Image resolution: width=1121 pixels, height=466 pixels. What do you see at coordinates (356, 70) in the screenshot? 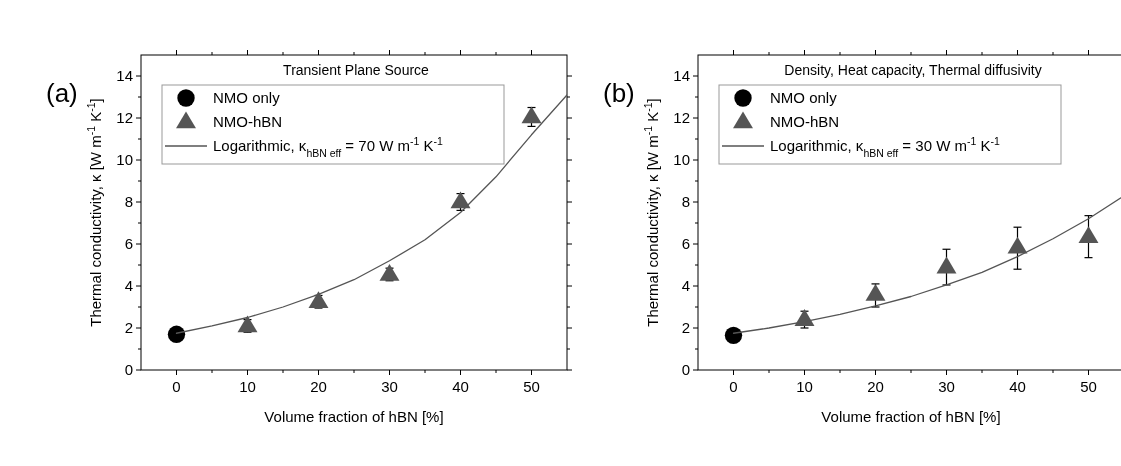
I see `text: Transient Plane Source` at bounding box center [356, 70].